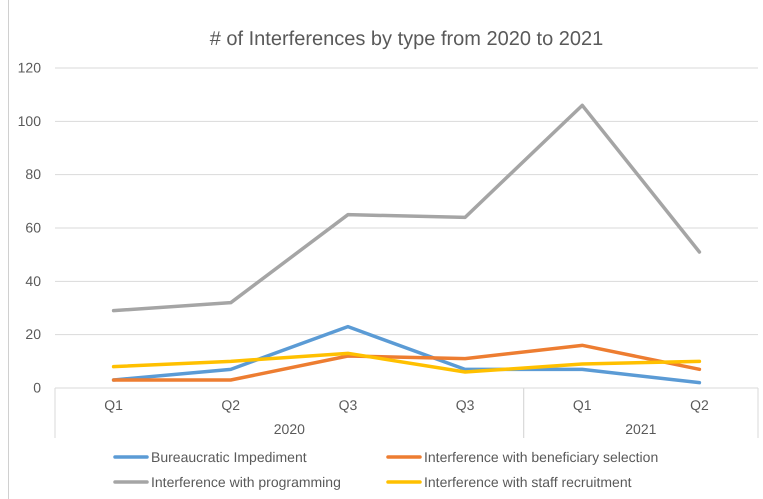 This screenshot has height=499, width=763. Describe the element at coordinates (641, 429) in the screenshot. I see `text: 2021` at that location.